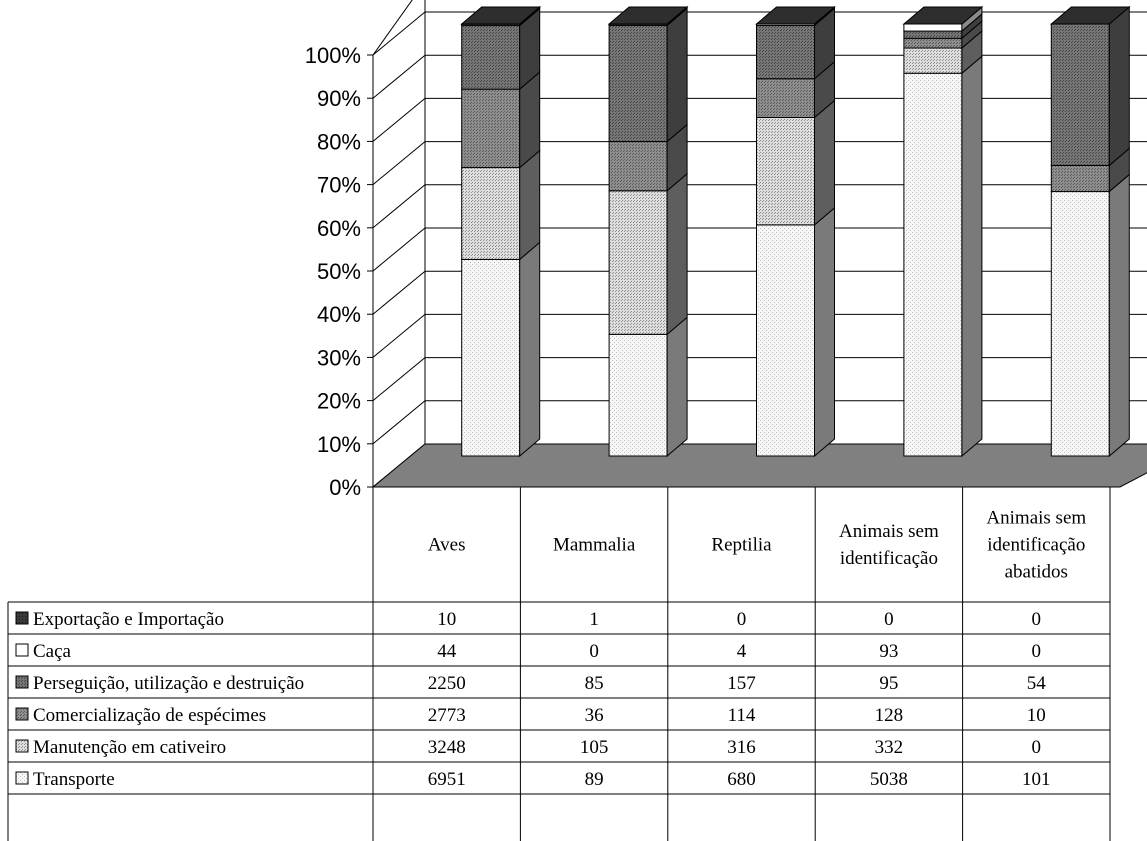  What do you see at coordinates (594, 747) in the screenshot?
I see `table-cell-value: 105` at bounding box center [594, 747].